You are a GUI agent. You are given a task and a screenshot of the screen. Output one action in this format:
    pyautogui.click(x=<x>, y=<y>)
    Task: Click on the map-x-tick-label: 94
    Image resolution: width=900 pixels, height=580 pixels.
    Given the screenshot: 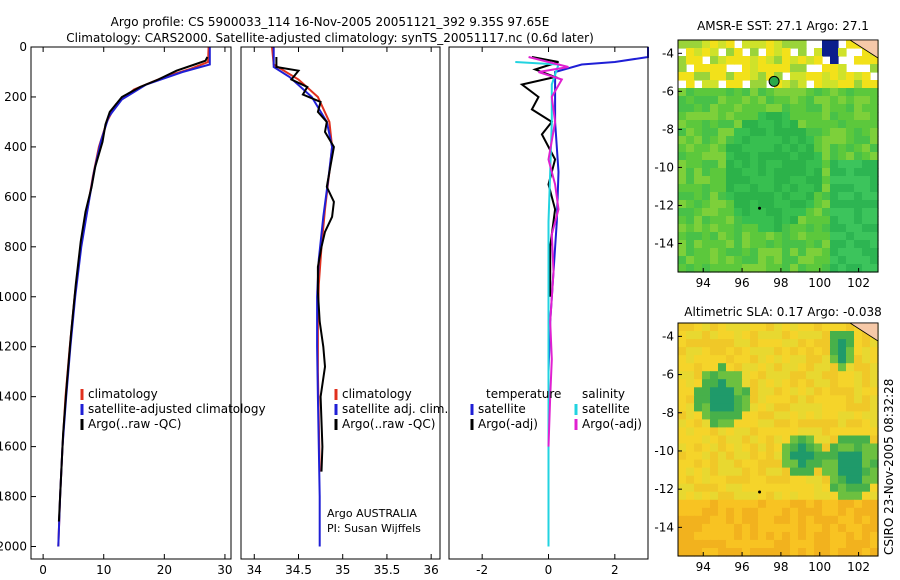 What is the action you would take?
    pyautogui.click(x=703, y=567)
    